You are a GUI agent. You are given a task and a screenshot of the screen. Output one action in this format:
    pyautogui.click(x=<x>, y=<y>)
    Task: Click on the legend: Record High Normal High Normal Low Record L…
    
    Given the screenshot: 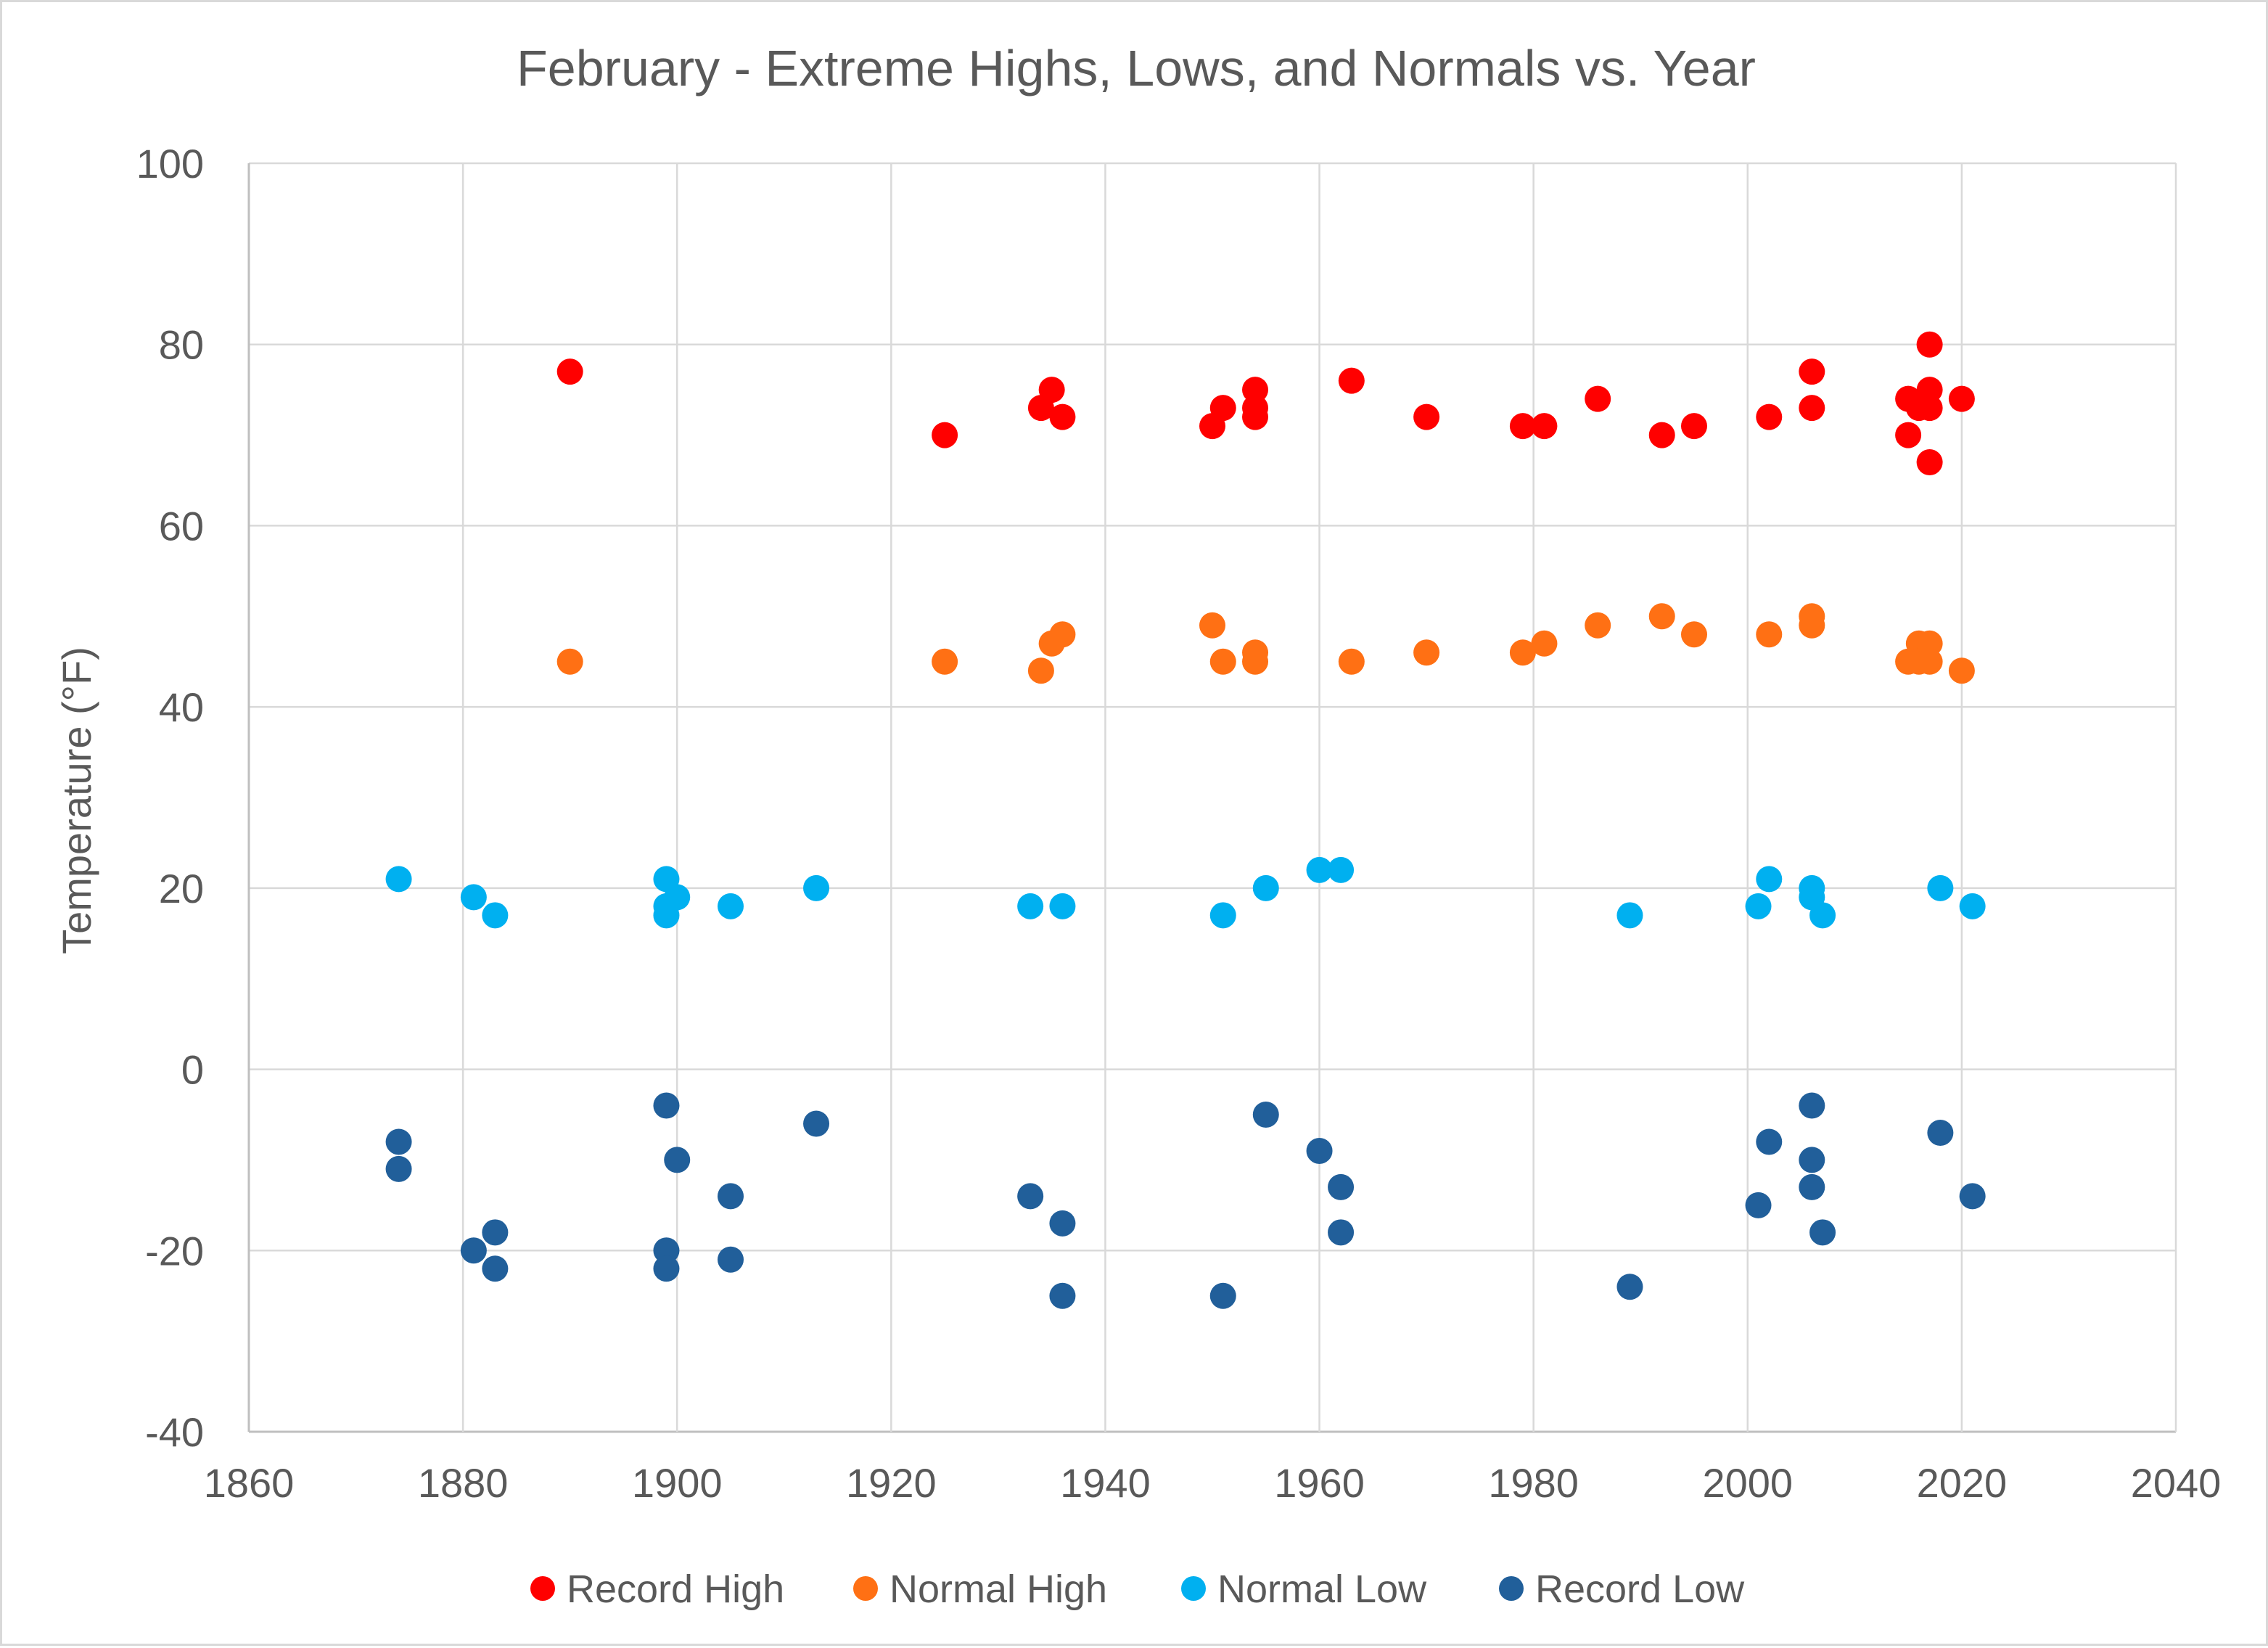 What is the action you would take?
    pyautogui.click(x=1137, y=1589)
    